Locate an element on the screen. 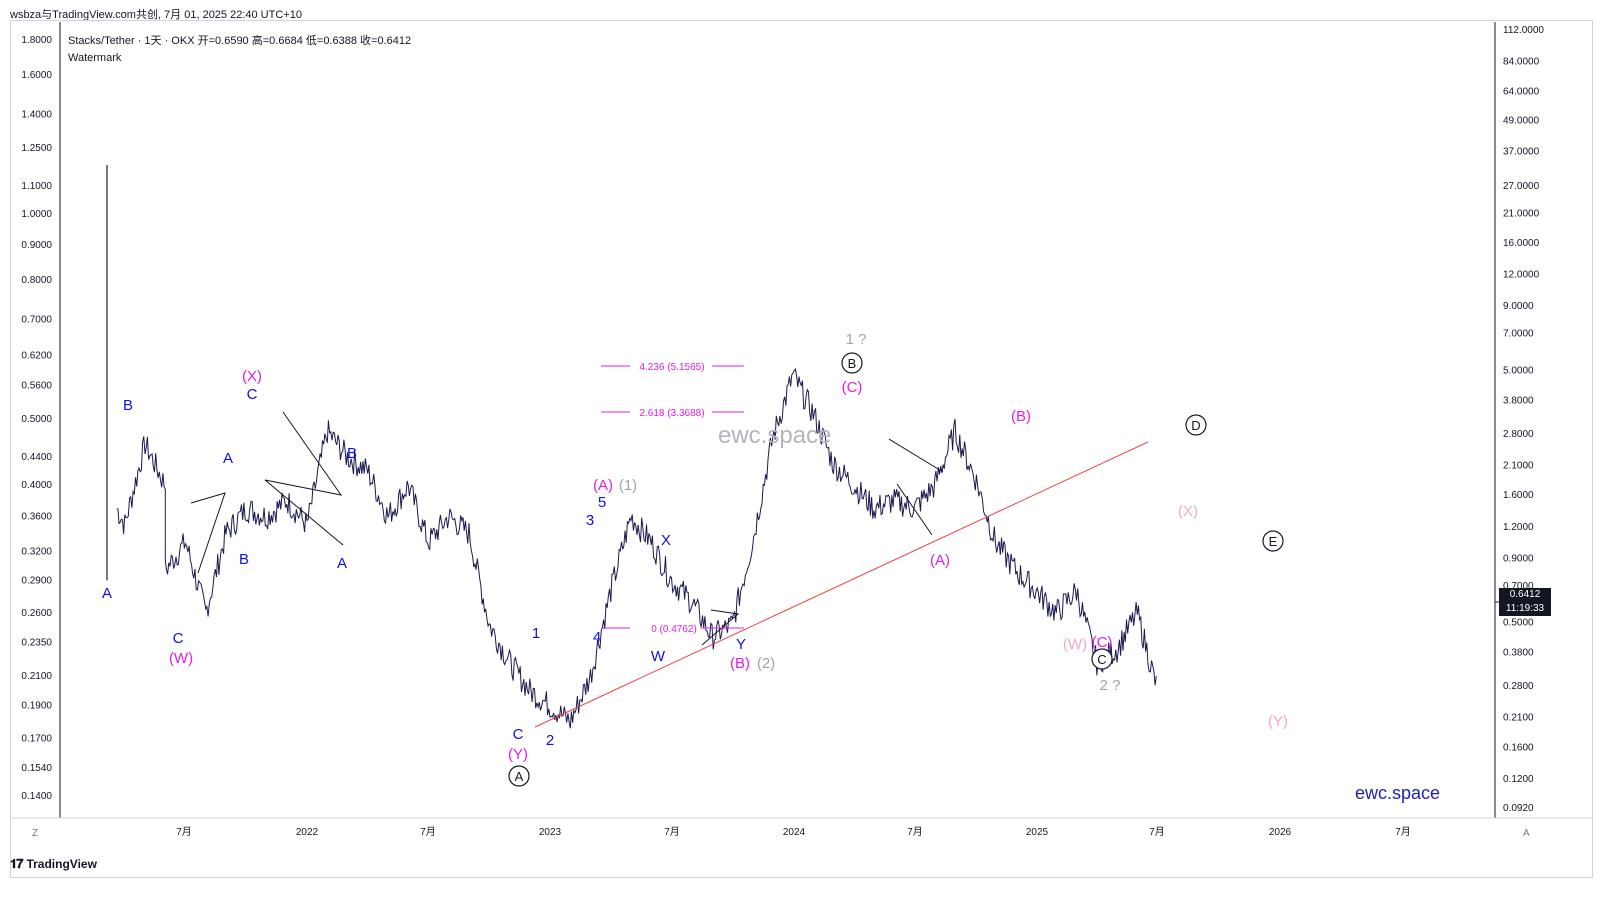 Image resolution: width=1603 pixels, height=901 pixels. x-axis-tick-8: 7月 is located at coordinates (1157, 832).